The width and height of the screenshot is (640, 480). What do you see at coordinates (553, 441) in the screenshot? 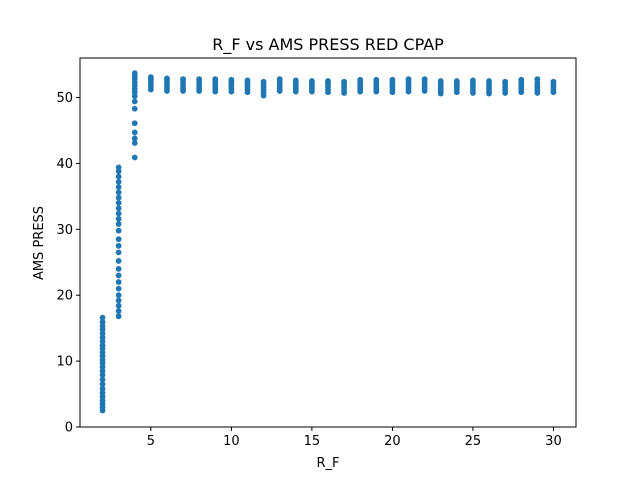
I see `x-tick-label: 30` at bounding box center [553, 441].